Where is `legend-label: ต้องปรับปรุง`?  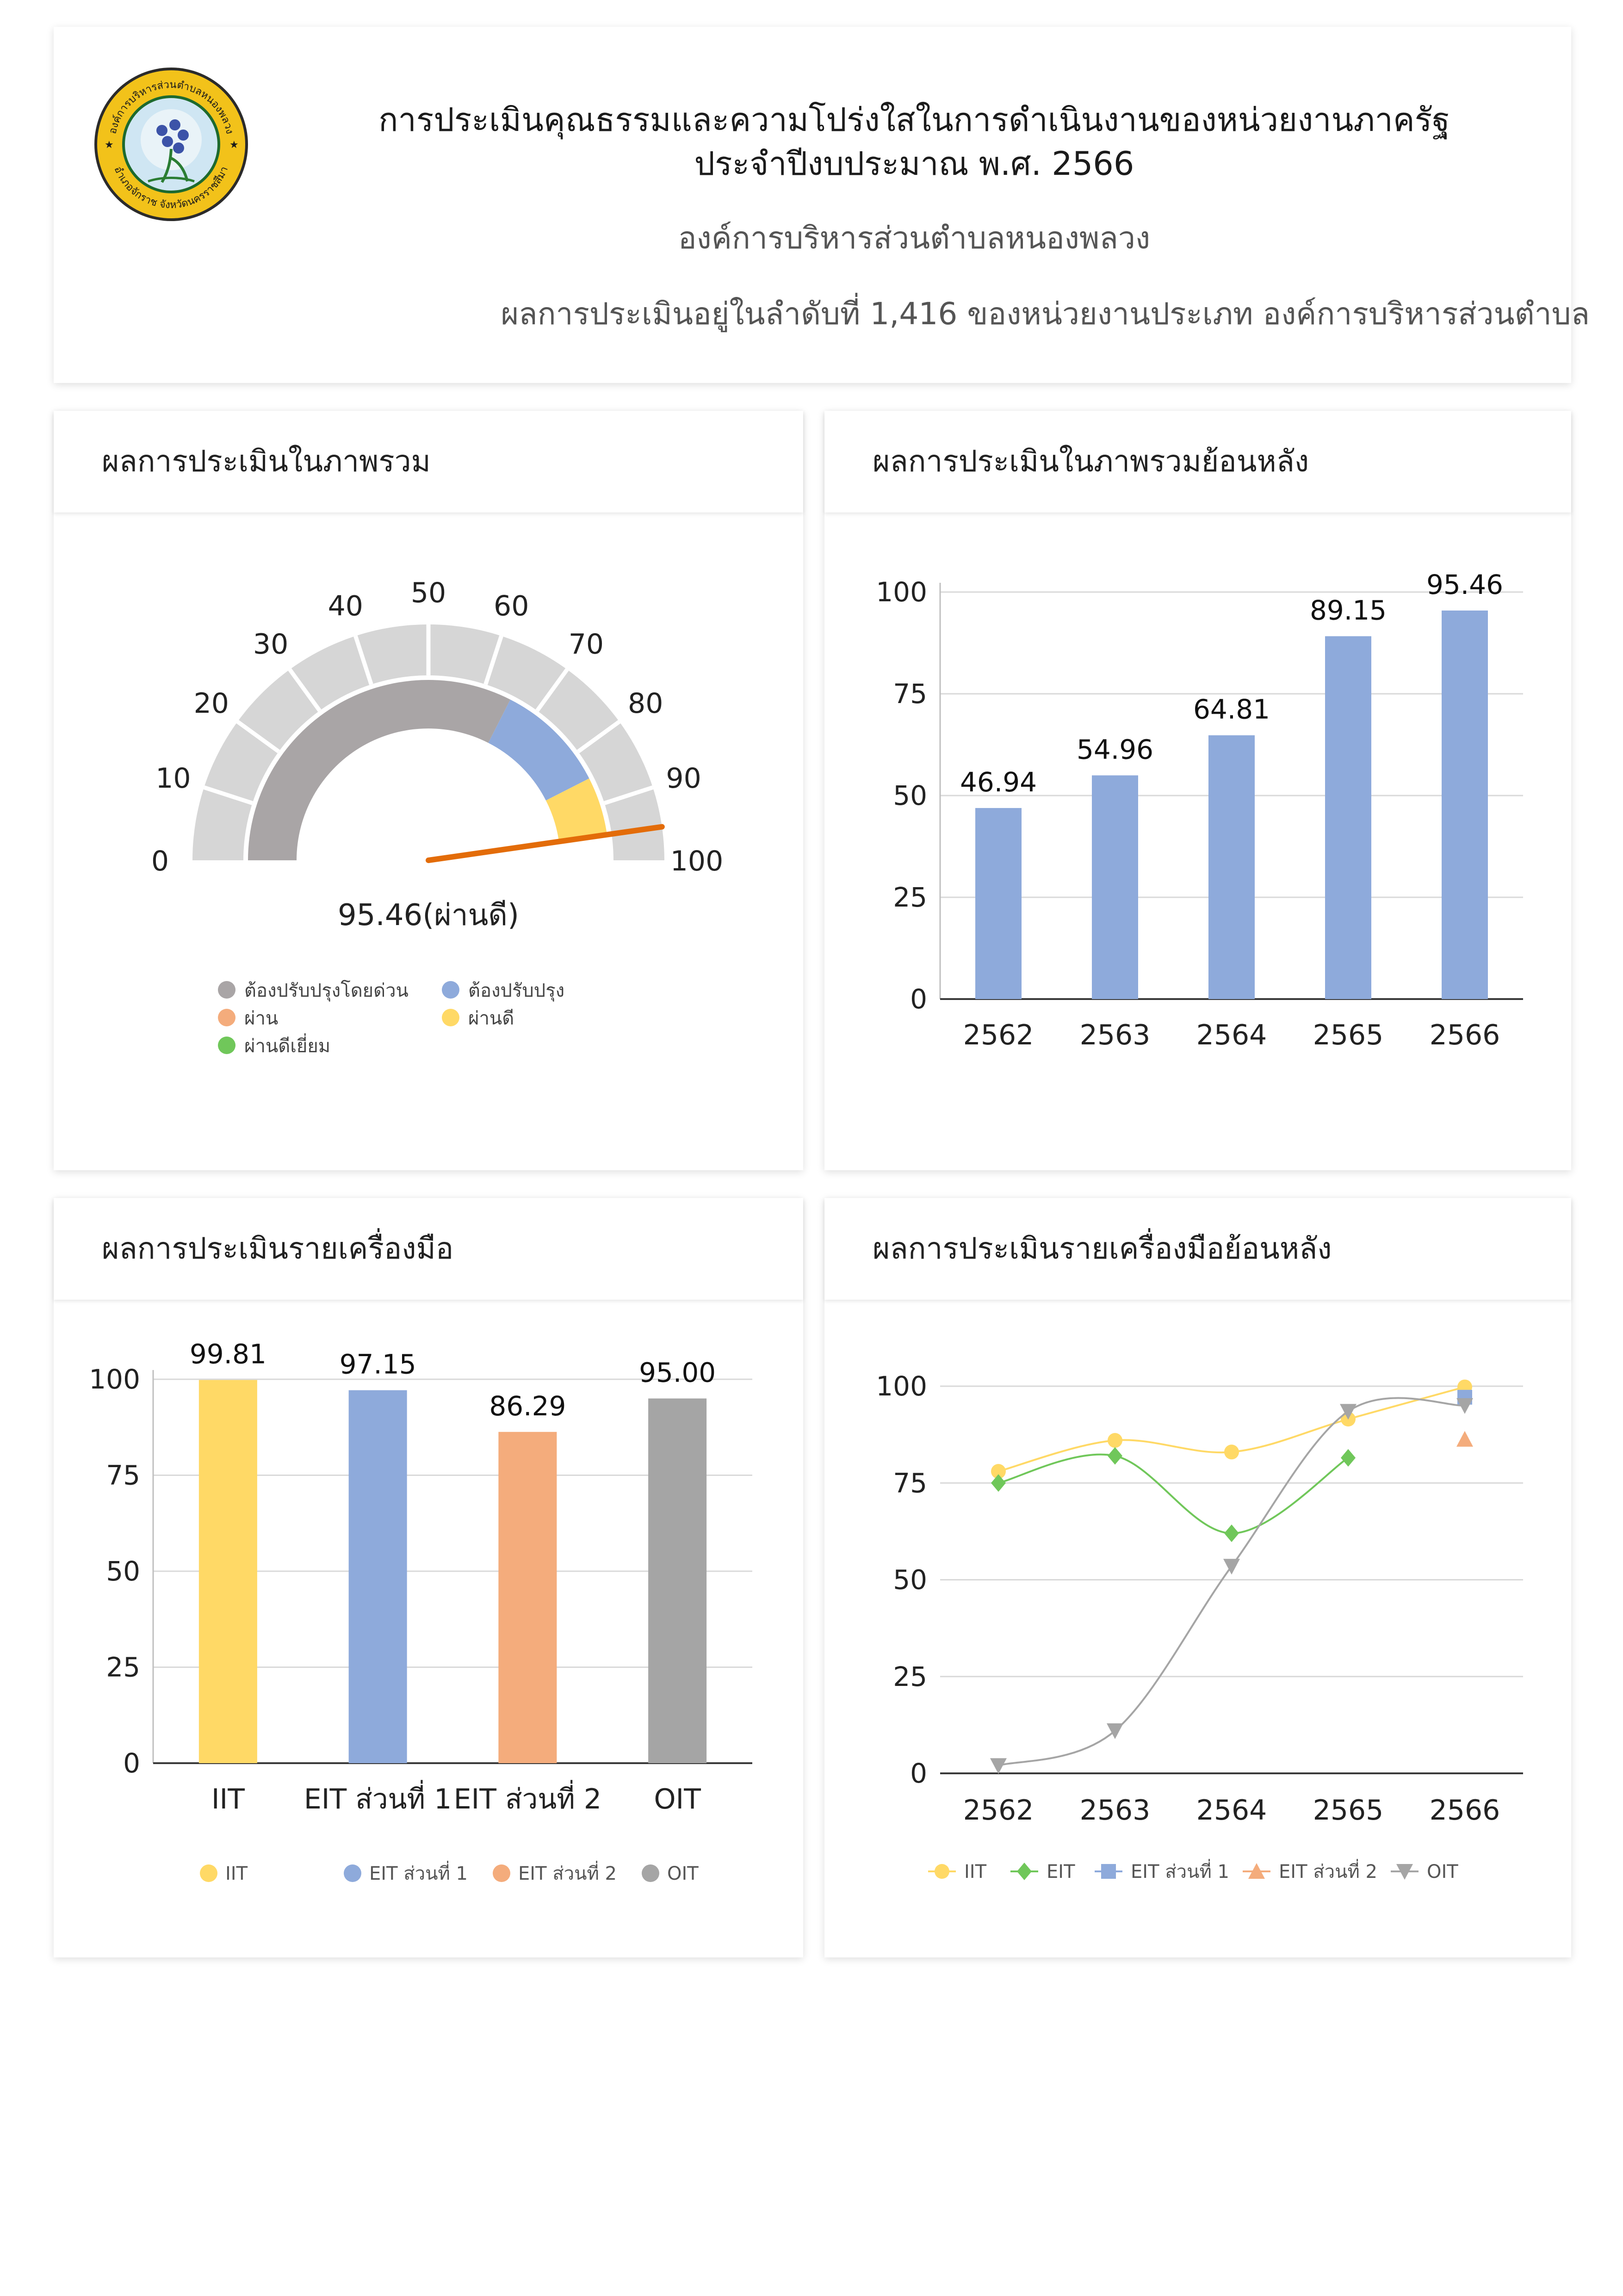 legend-label: ต้องปรับปรุง is located at coordinates (516, 991).